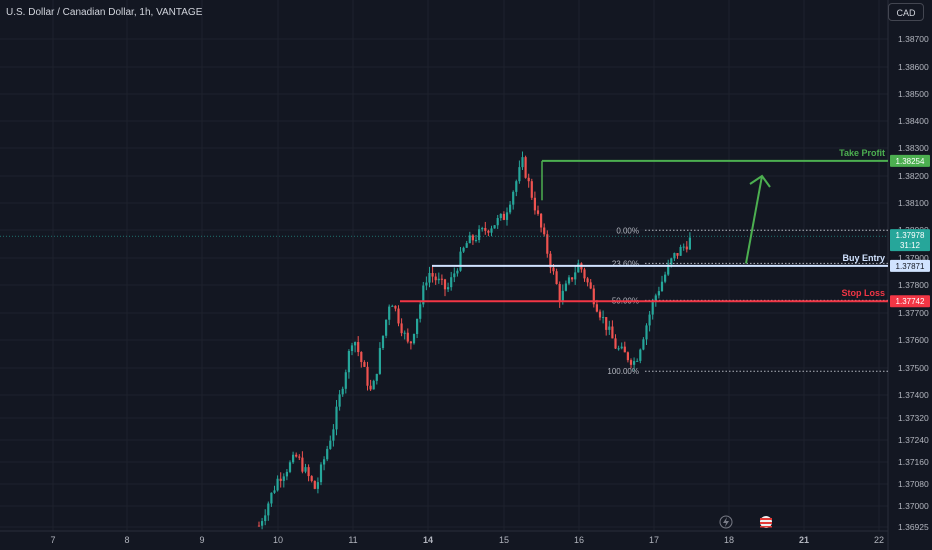 This screenshot has height=550, width=932. Describe the element at coordinates (913, 440) in the screenshot. I see `y-tick-label: 1.37240` at that location.